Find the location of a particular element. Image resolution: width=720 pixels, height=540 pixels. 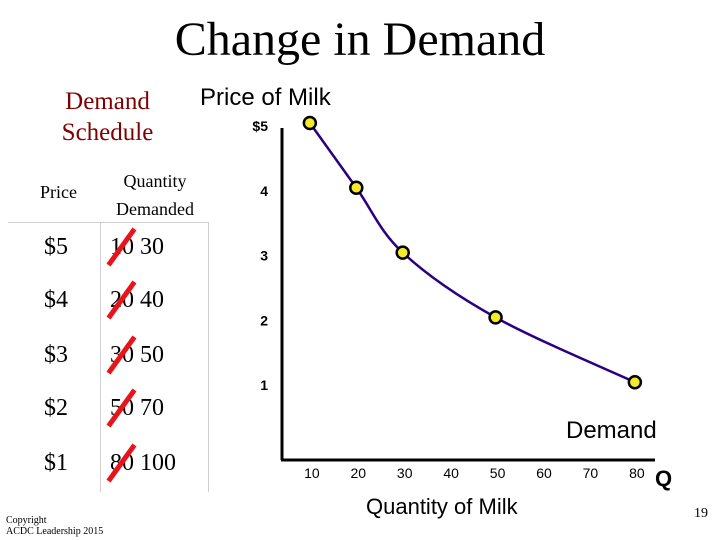

x-tick-label: 80 is located at coordinates (637, 473).